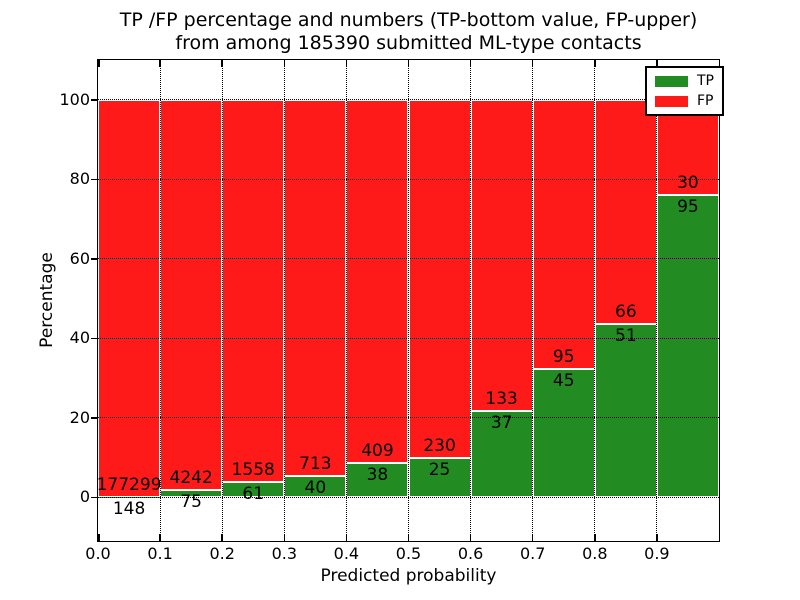 The image size is (800, 600). Describe the element at coordinates (684, 91) in the screenshot. I see `legend: TP FP` at that location.